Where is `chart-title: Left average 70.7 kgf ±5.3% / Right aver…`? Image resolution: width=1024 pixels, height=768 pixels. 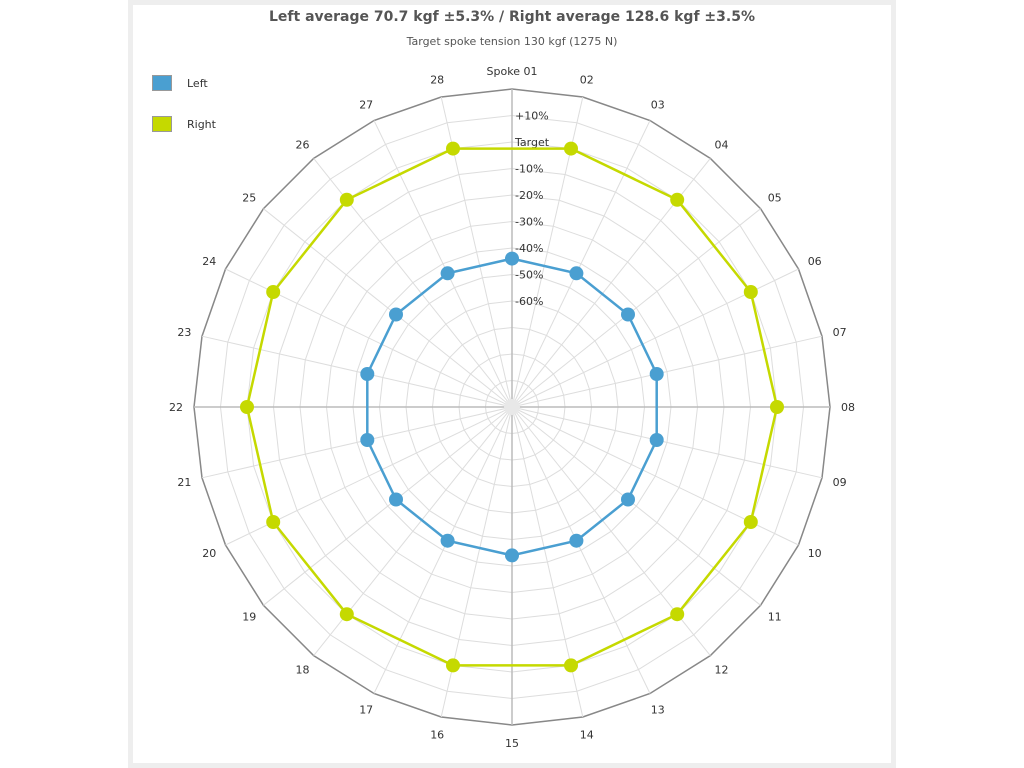 chart-title: Left average 70.7 kgf ±5.3% / Right aver… is located at coordinates (512, 17).